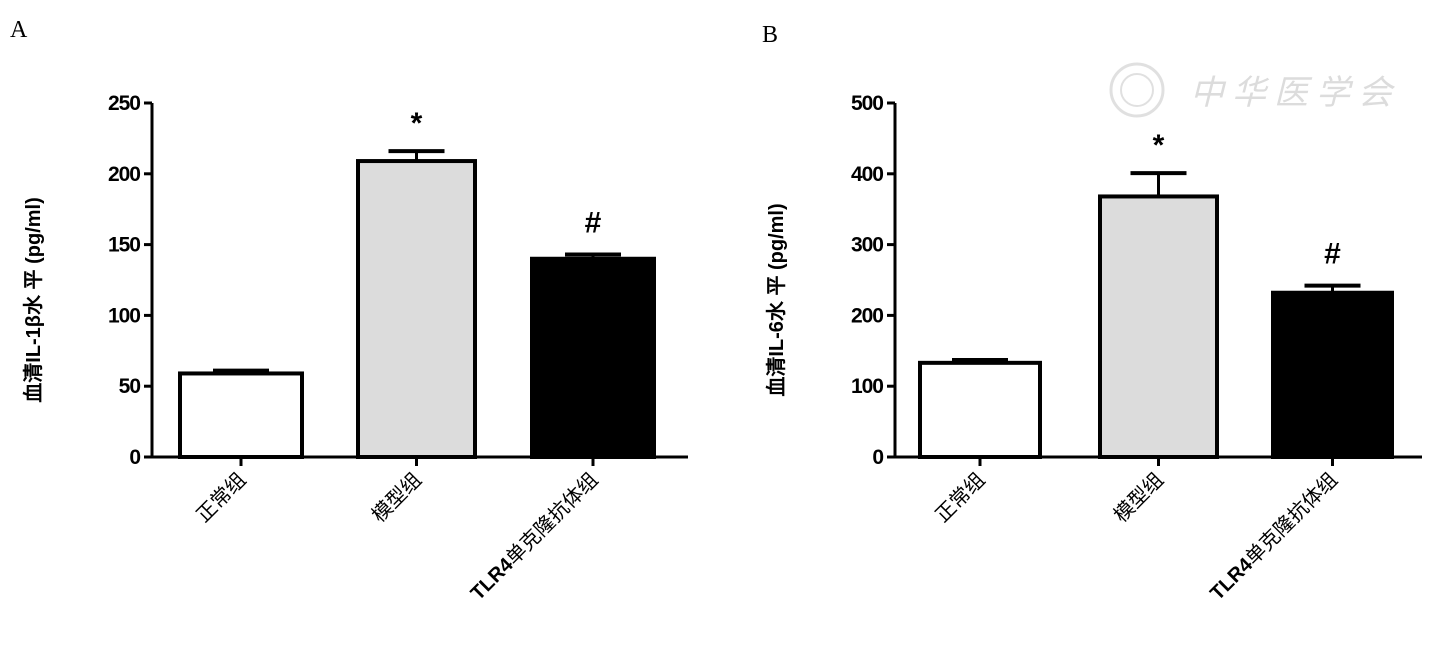 The width and height of the screenshot is (1450, 658). Describe the element at coordinates (1295, 93) in the screenshot. I see `watermark-text: 中华医学会` at that location.